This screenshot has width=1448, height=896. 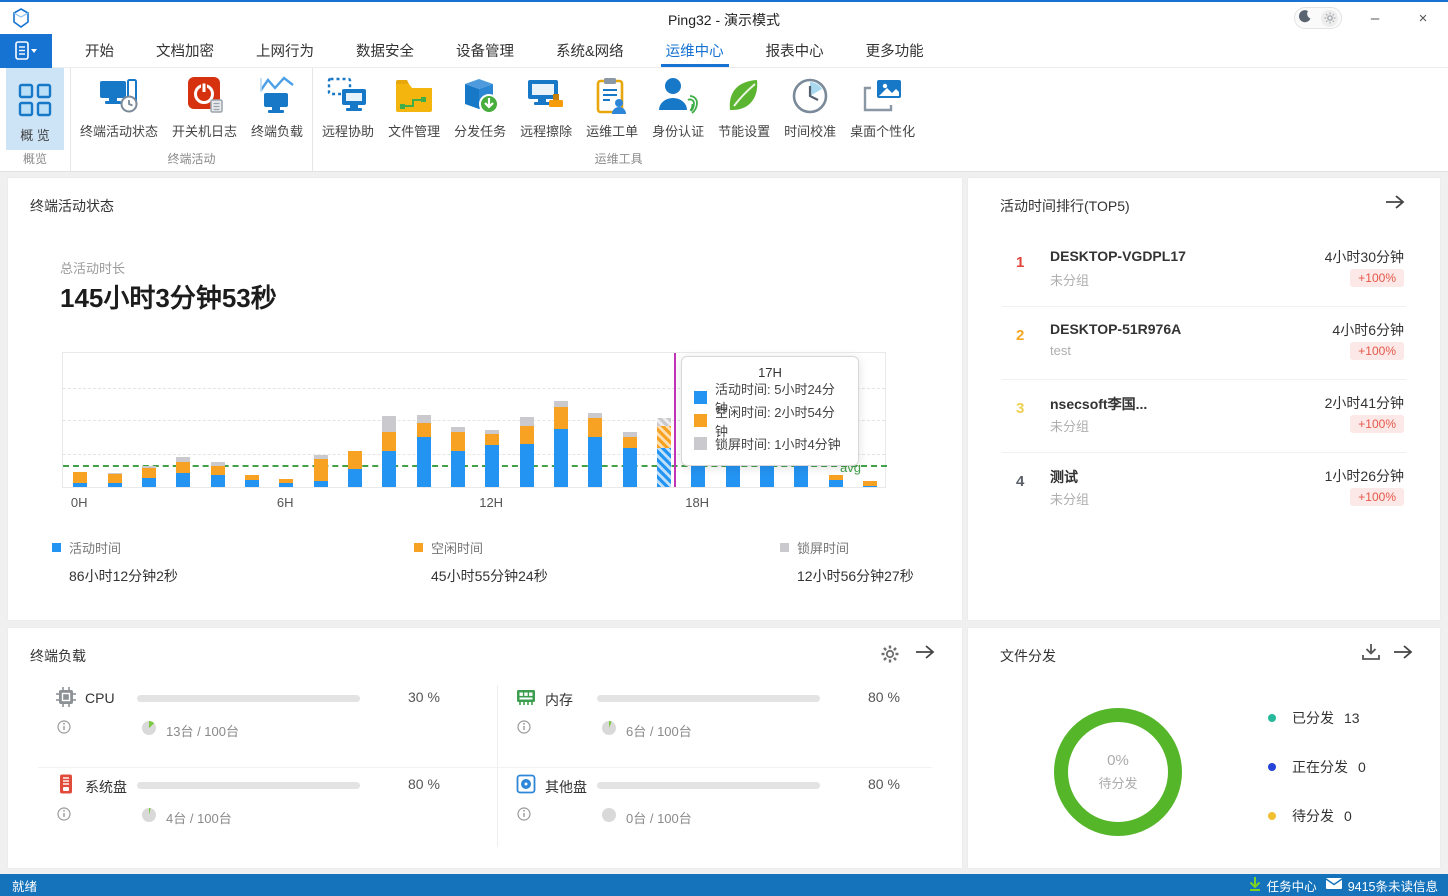 What do you see at coordinates (1204, 270) in the screenshot?
I see `ranking-row: 1 DESKTOP-VGDPL17 未分组 4小时30分钟 +100%` at bounding box center [1204, 270].